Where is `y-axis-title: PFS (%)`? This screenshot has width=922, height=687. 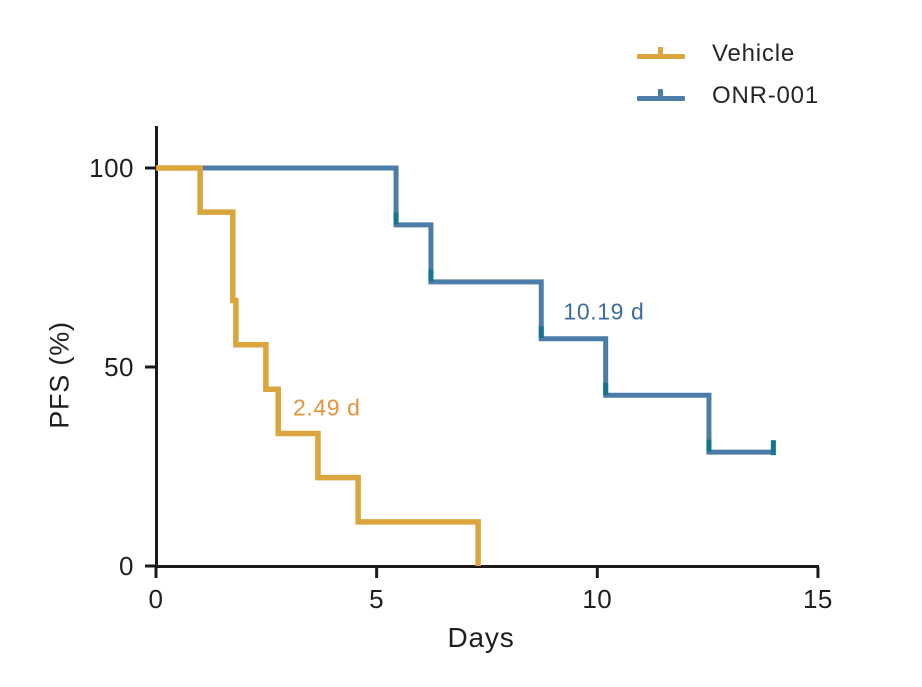 y-axis-title: PFS (%) is located at coordinates (59, 375).